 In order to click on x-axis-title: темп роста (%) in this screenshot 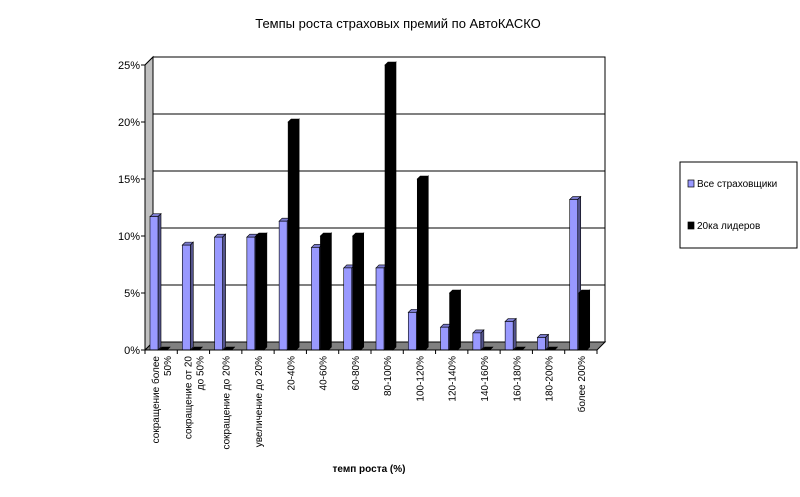, I will do `click(369, 469)`.